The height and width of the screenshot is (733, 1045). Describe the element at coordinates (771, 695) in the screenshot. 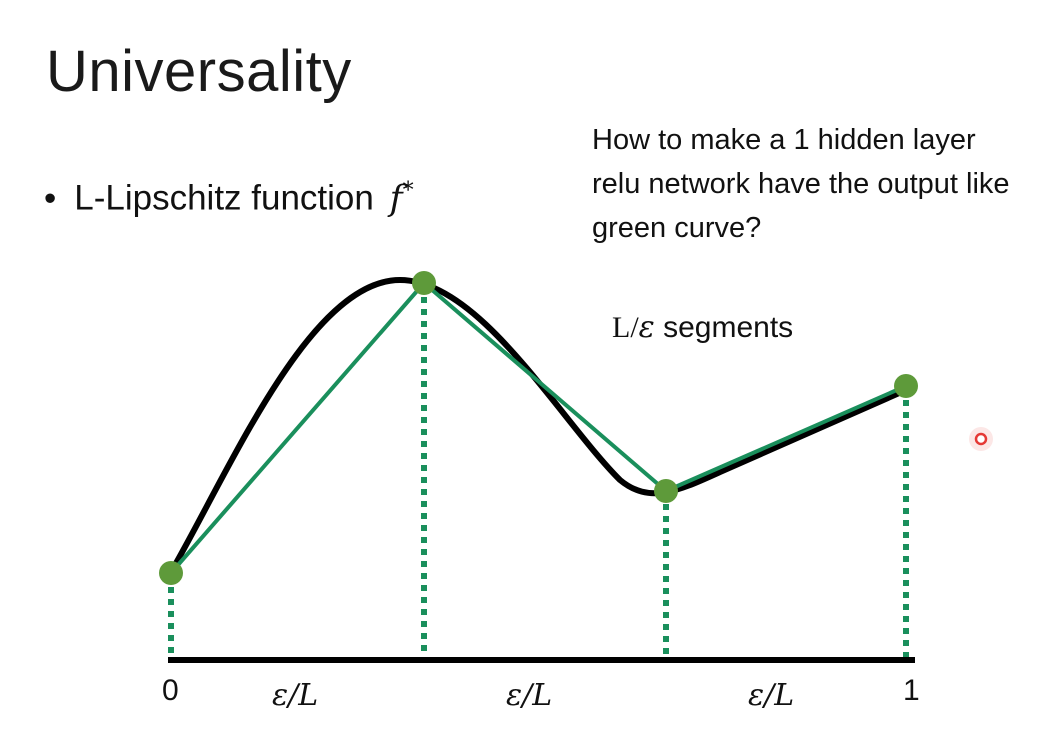

I see `interval-label-3: ε/L` at that location.